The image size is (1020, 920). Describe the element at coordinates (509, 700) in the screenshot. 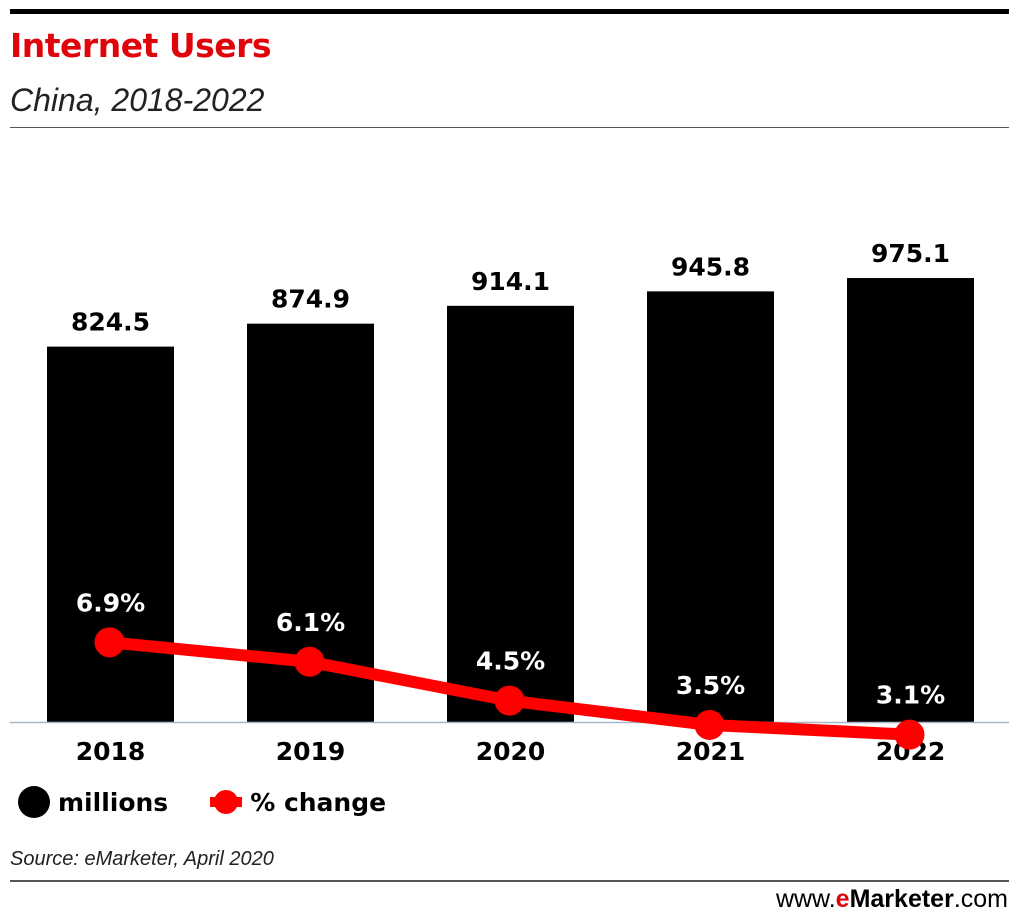

I see `change-point-2020` at that location.